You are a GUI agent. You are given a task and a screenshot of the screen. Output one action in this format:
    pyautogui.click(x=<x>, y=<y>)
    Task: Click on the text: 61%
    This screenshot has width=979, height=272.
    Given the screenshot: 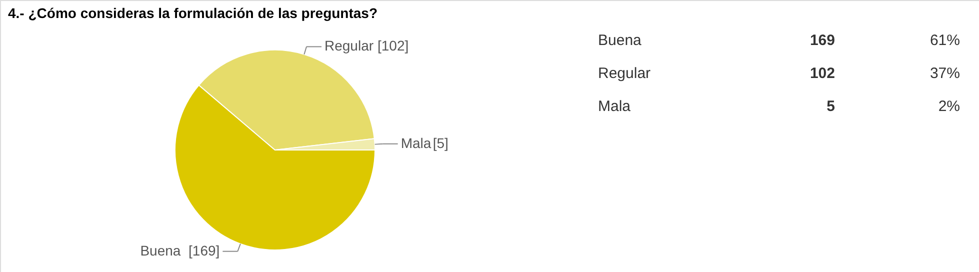 What is the action you would take?
    pyautogui.click(x=945, y=40)
    